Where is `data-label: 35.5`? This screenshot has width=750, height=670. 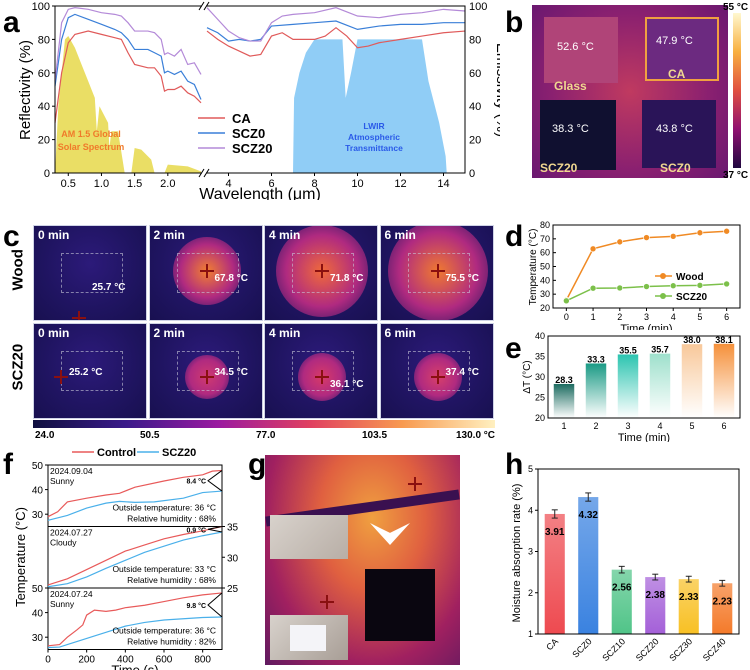 data-label: 35.5 is located at coordinates (628, 350).